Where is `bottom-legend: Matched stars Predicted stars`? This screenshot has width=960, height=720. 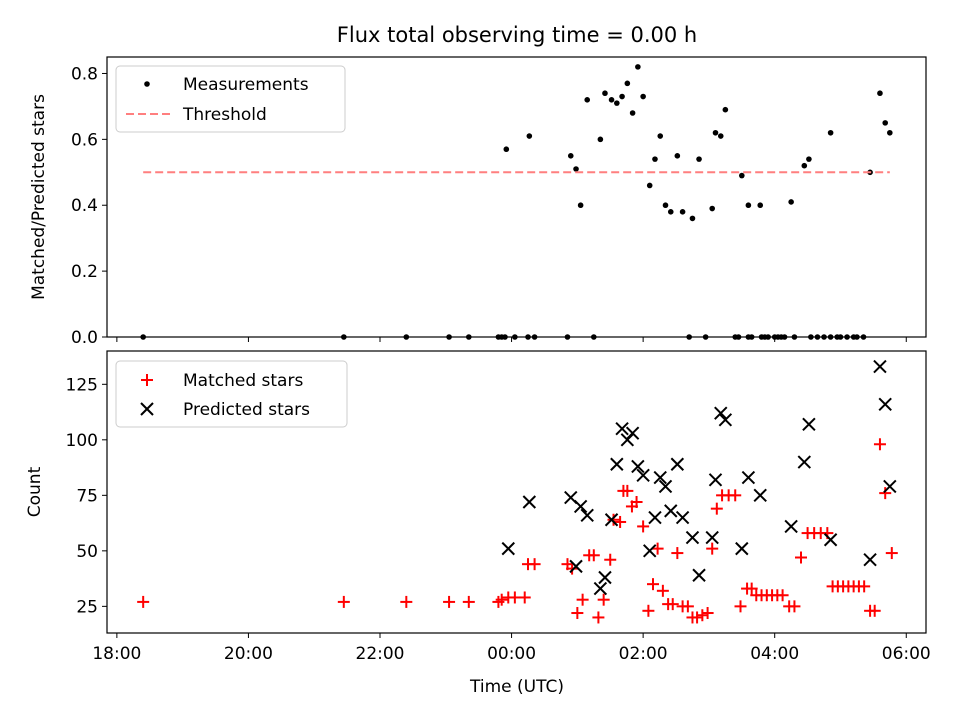 bottom-legend: Matched stars Predicted stars is located at coordinates (231, 394).